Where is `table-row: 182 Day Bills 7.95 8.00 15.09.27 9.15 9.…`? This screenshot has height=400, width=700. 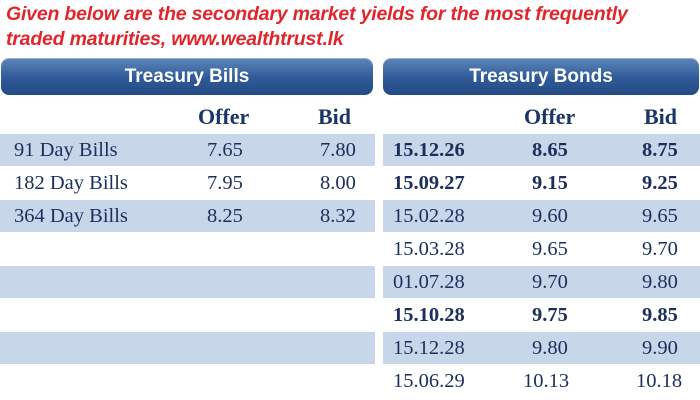
table-row: 182 Day Bills 7.95 8.00 15.09.27 9.15 9.… is located at coordinates (350, 183).